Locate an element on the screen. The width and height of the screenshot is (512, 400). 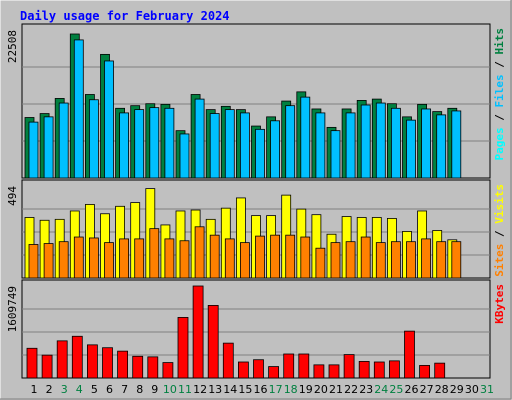
x-tick-label: 15 is located at coordinates (245, 389).